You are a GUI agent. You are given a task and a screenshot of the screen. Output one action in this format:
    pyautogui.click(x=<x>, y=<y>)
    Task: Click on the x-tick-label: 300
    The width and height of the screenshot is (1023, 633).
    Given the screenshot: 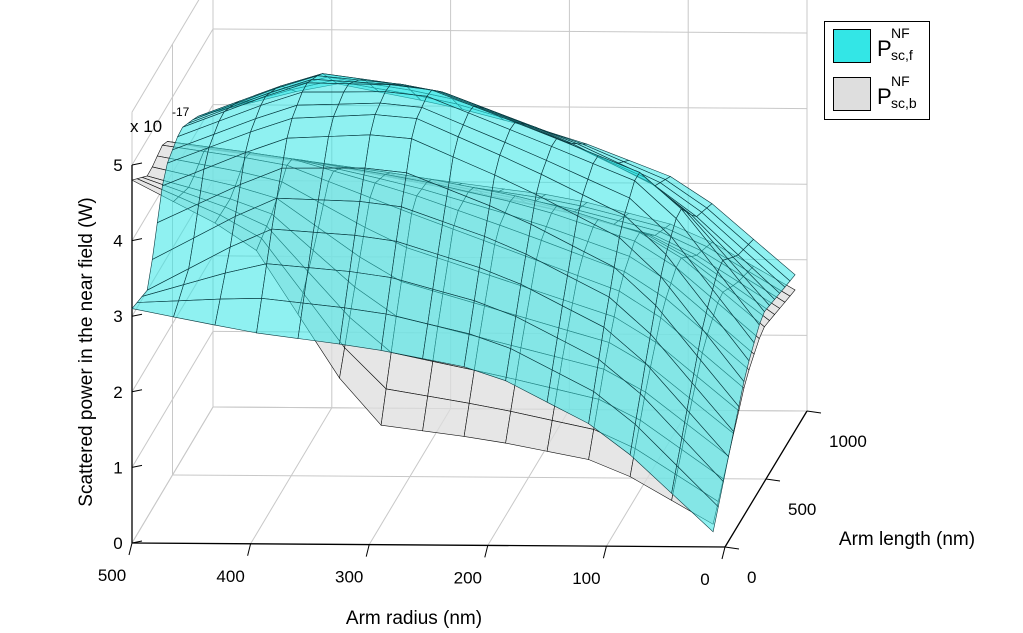 What is the action you would take?
    pyautogui.click(x=349, y=577)
    